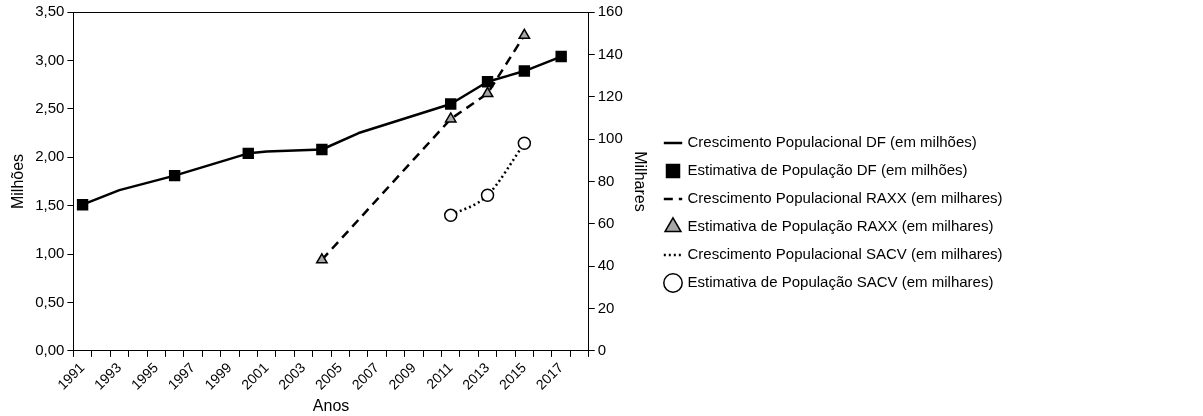 This screenshot has width=1203, height=416. I want to click on legend-label: Crescimento Populacional DF (em milhões), so click(832, 142).